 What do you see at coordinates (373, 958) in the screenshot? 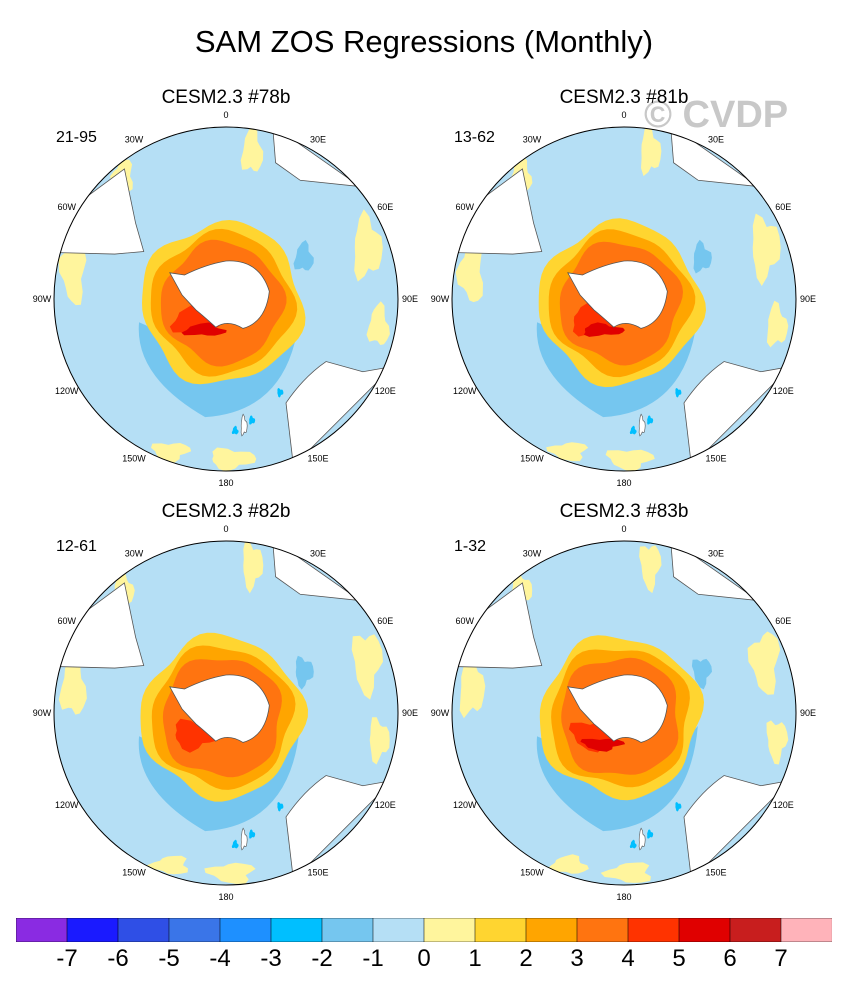
I see `colorbar-tick-label: -1` at bounding box center [373, 958].